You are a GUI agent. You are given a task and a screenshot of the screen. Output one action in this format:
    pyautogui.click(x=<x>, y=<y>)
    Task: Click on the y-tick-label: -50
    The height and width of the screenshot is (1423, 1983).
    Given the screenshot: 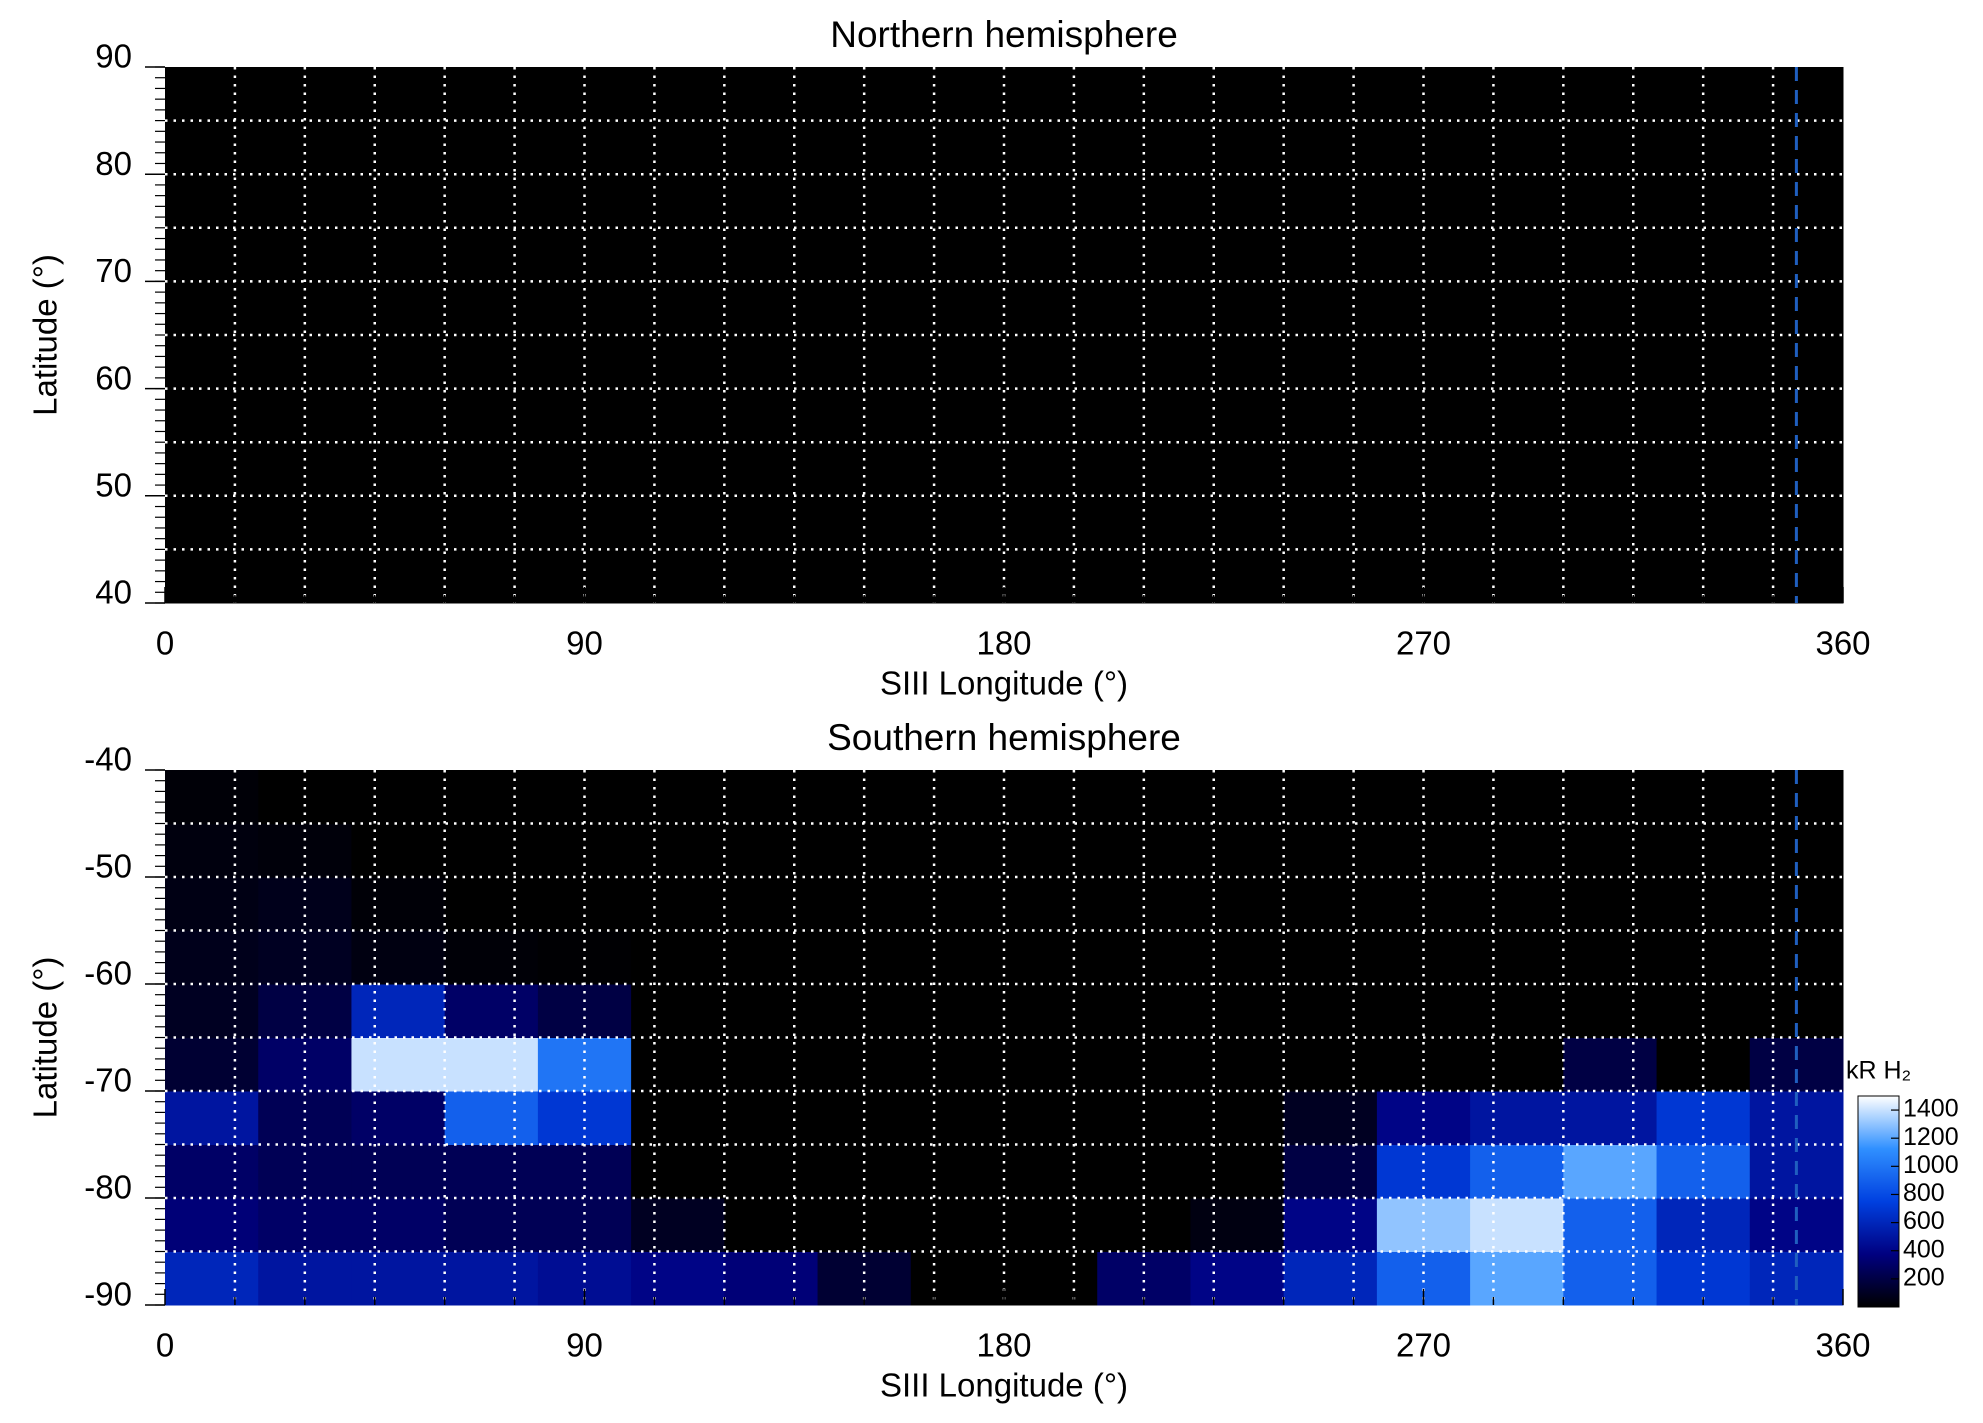 What is the action you would take?
    pyautogui.click(x=108, y=866)
    